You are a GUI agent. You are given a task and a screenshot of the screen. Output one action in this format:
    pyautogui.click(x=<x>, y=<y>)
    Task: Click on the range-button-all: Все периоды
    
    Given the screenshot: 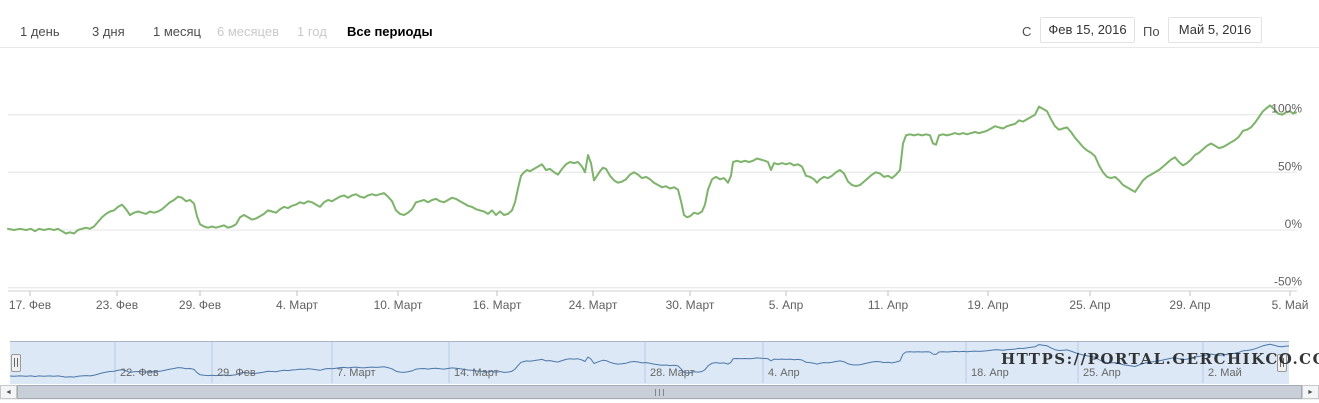 What is the action you would take?
    pyautogui.click(x=390, y=31)
    